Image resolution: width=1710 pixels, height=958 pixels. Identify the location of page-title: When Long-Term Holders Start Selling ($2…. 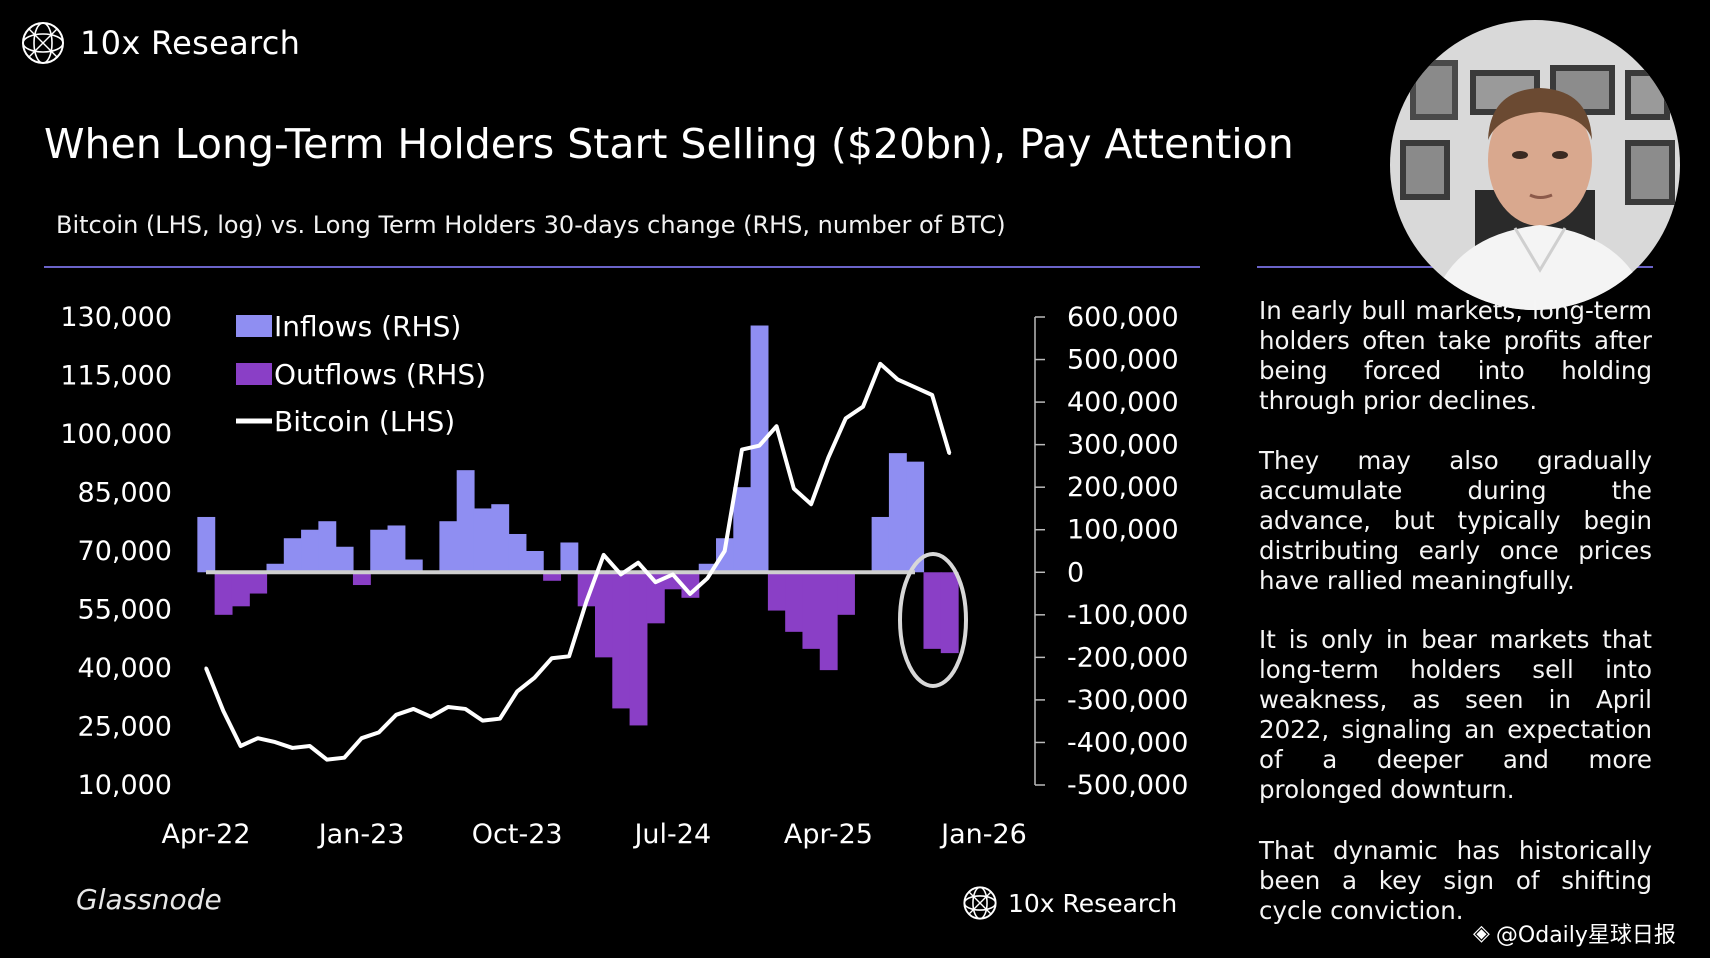
(669, 144).